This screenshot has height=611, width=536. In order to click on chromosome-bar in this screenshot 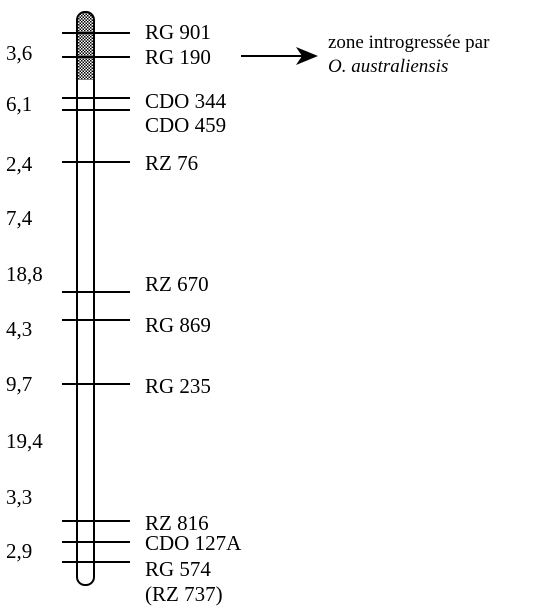, I will do `click(85, 298)`.